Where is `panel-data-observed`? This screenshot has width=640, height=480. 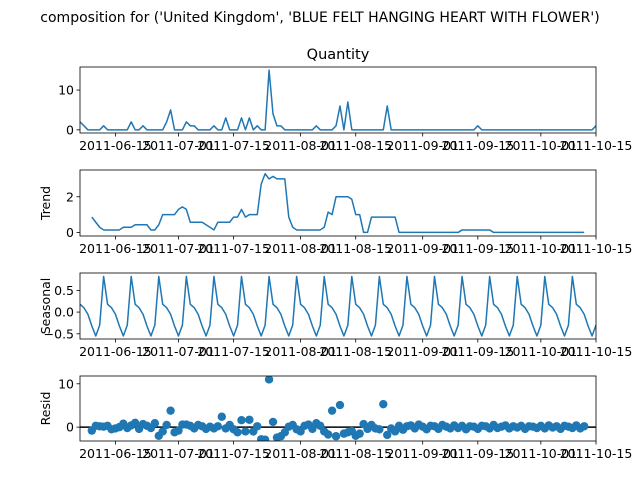 panel-data-observed is located at coordinates (338, 100).